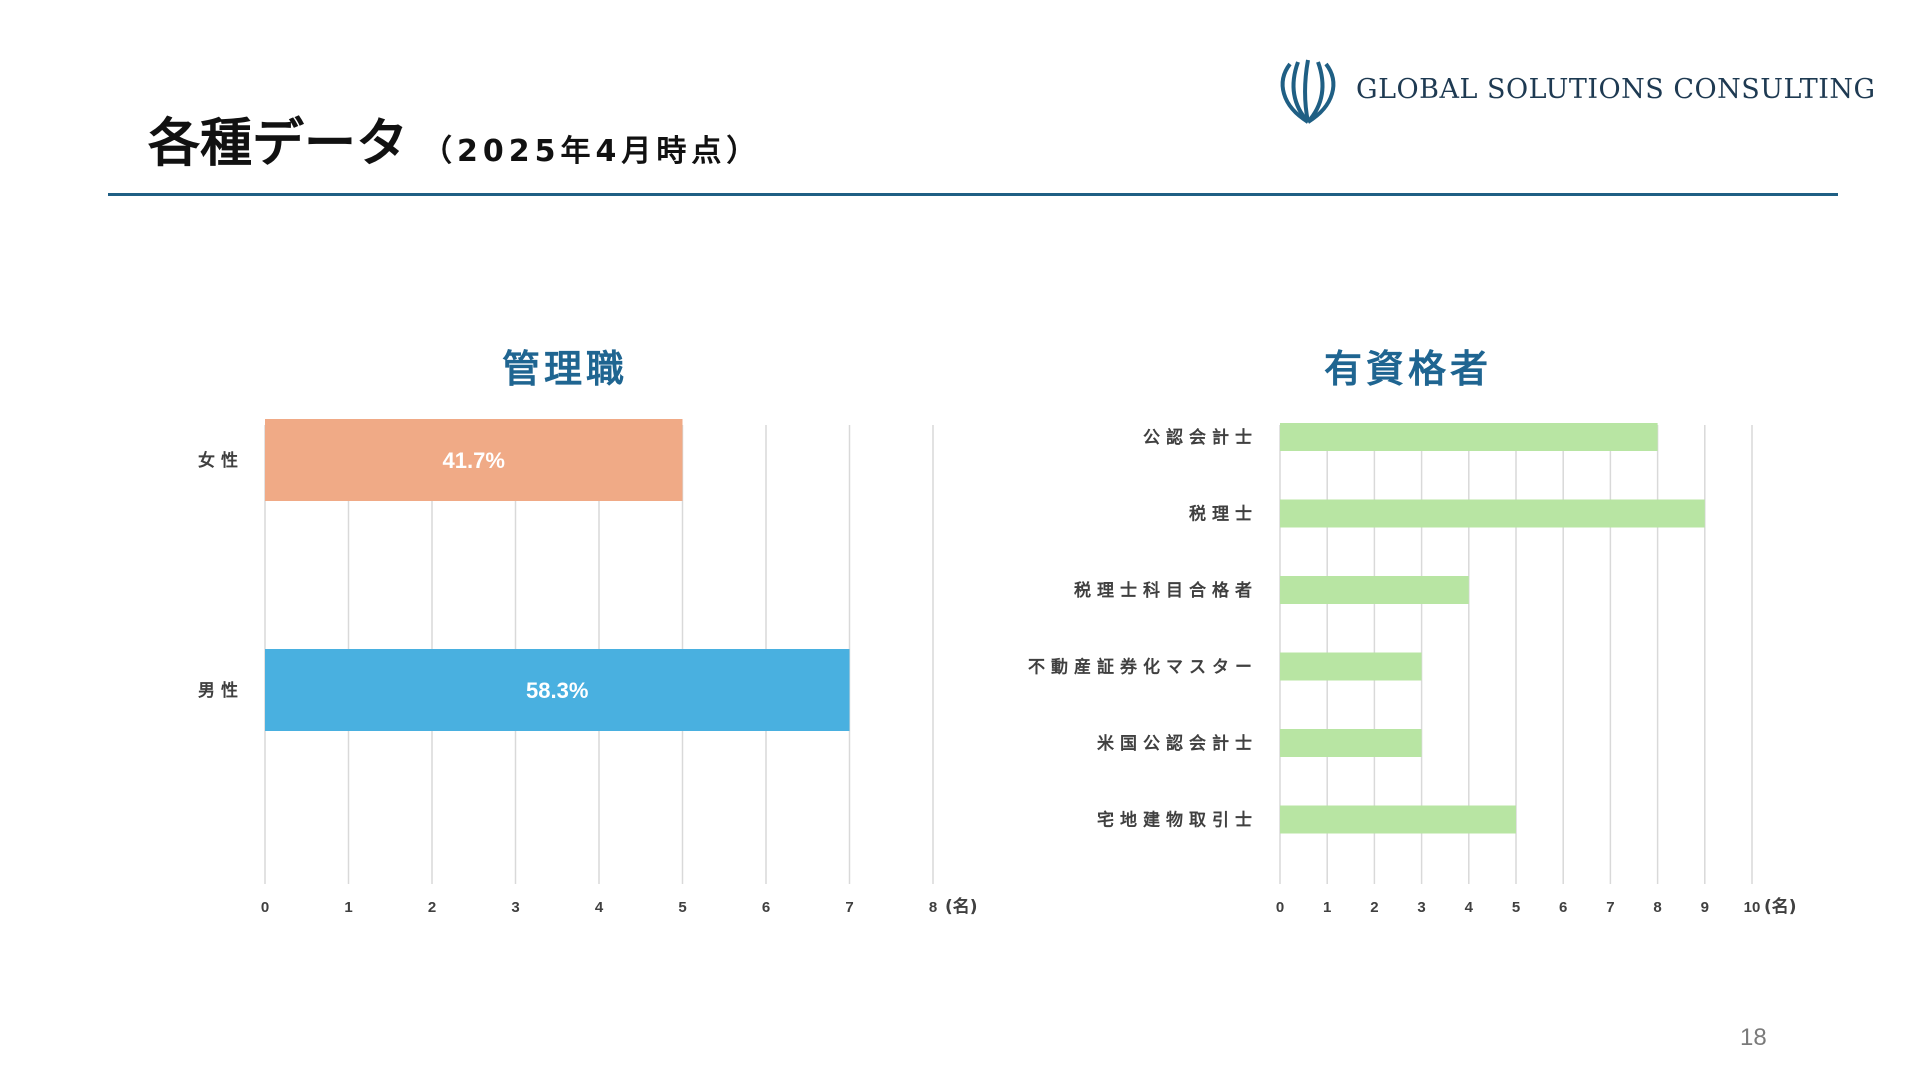  I want to click on x-tick-label-1-4: 4, so click(1469, 907).